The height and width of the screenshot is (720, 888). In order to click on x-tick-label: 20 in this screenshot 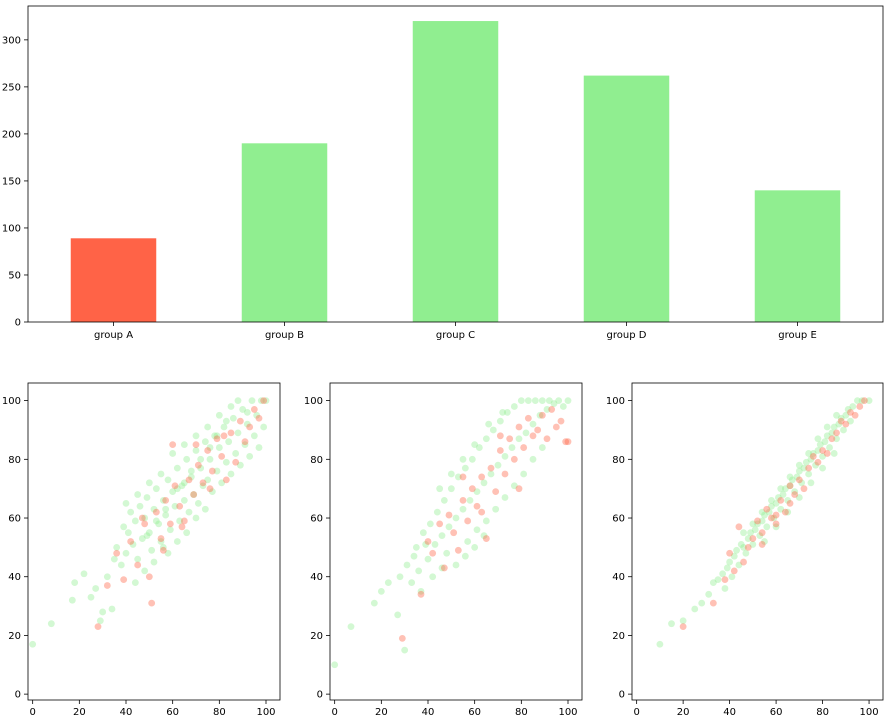, I will do `click(683, 712)`.